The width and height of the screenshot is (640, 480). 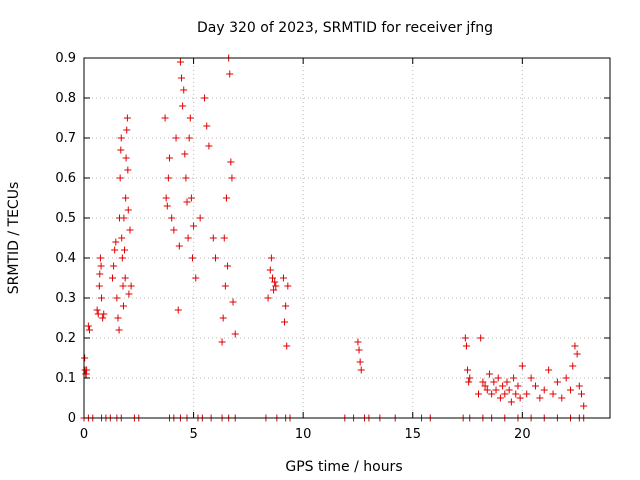 I want to click on y-tick-label: 0, so click(x=72, y=418).